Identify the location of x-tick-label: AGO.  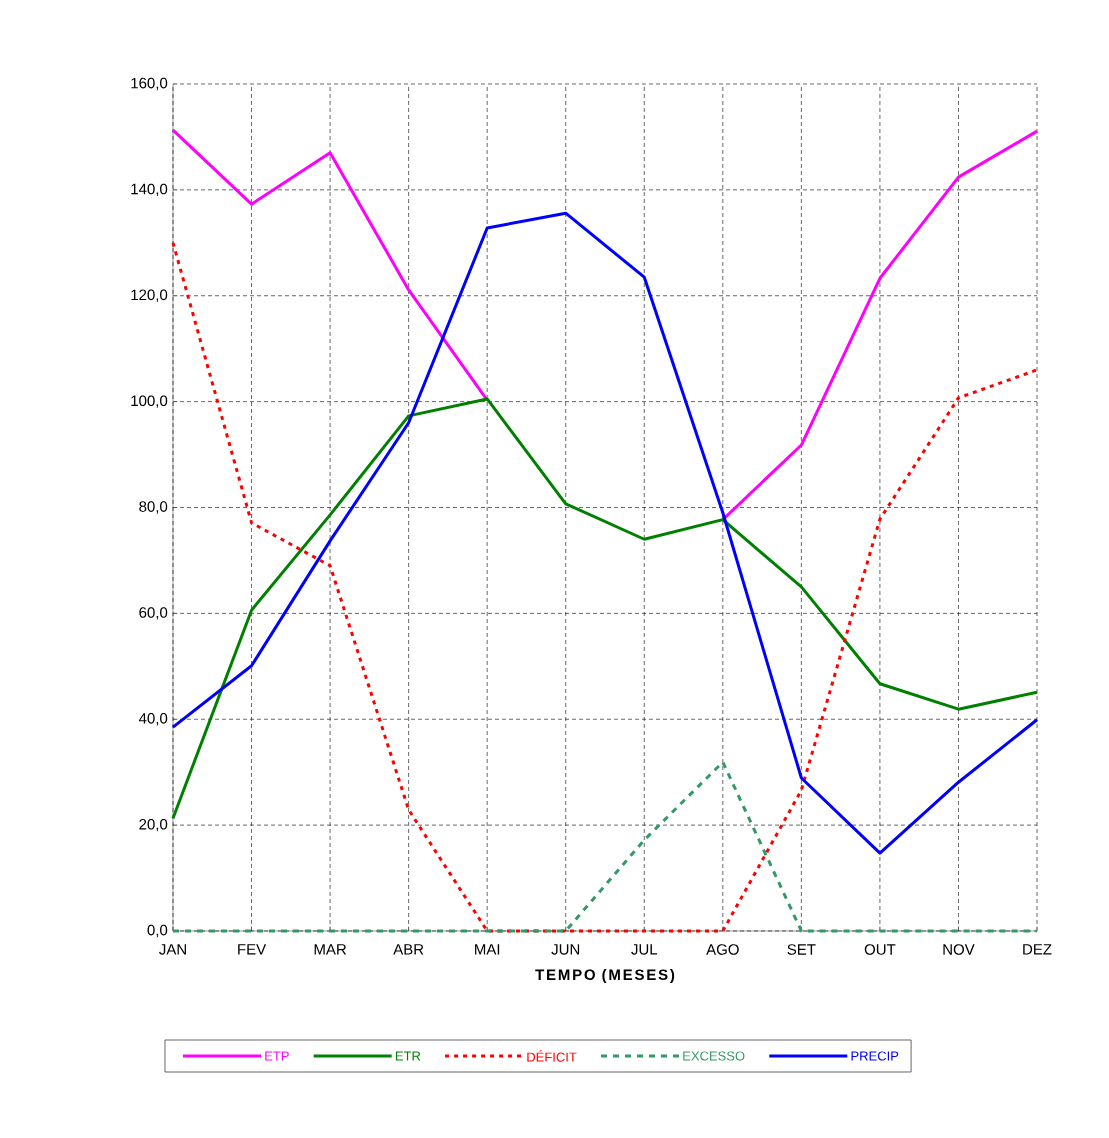
(722, 949).